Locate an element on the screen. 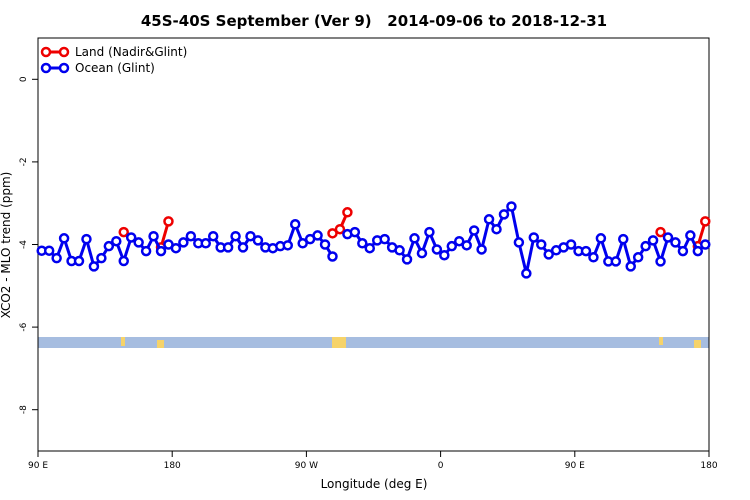 The image size is (750, 500). y-tick-label: 0 is located at coordinates (24, 79).